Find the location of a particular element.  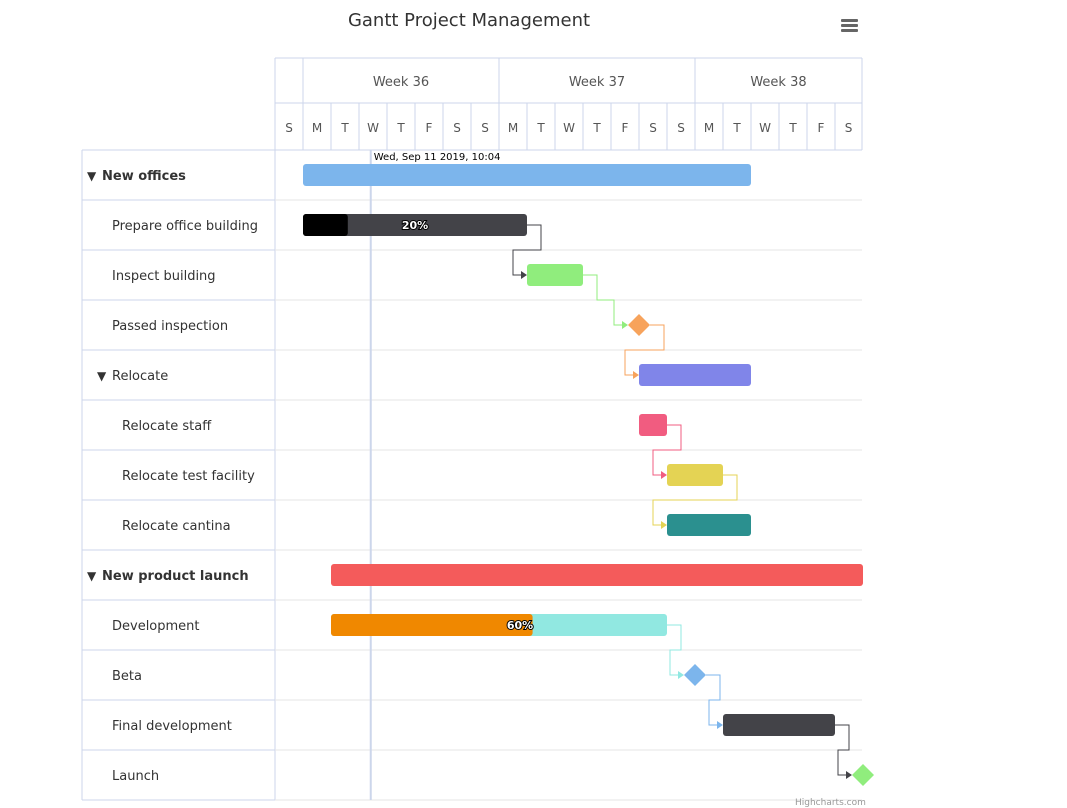

completed-label-prepare_building: 20% is located at coordinates (415, 225).